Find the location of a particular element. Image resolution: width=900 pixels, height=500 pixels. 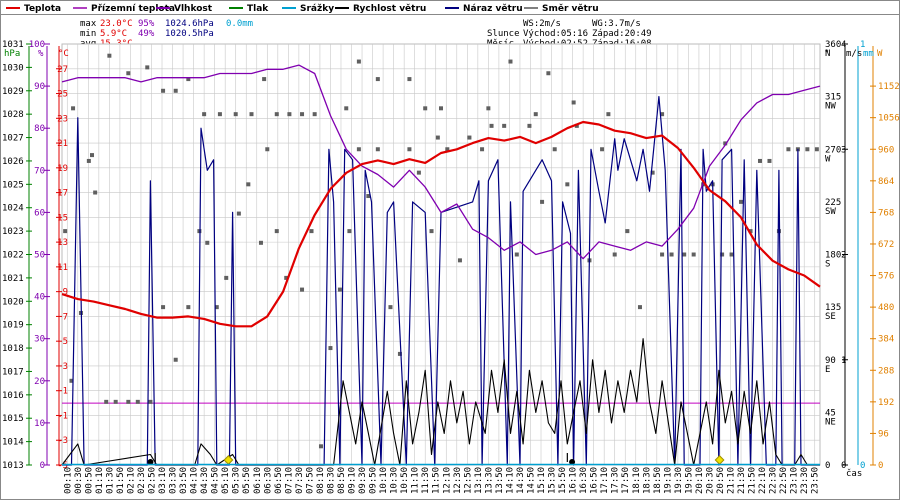

stat-min-hum: 49% is located at coordinates (146, 34).